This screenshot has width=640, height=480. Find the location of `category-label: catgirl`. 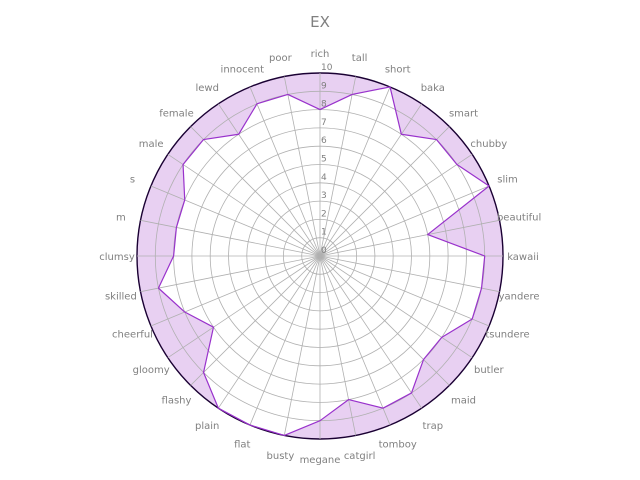

category-label: catgirl is located at coordinates (360, 456).